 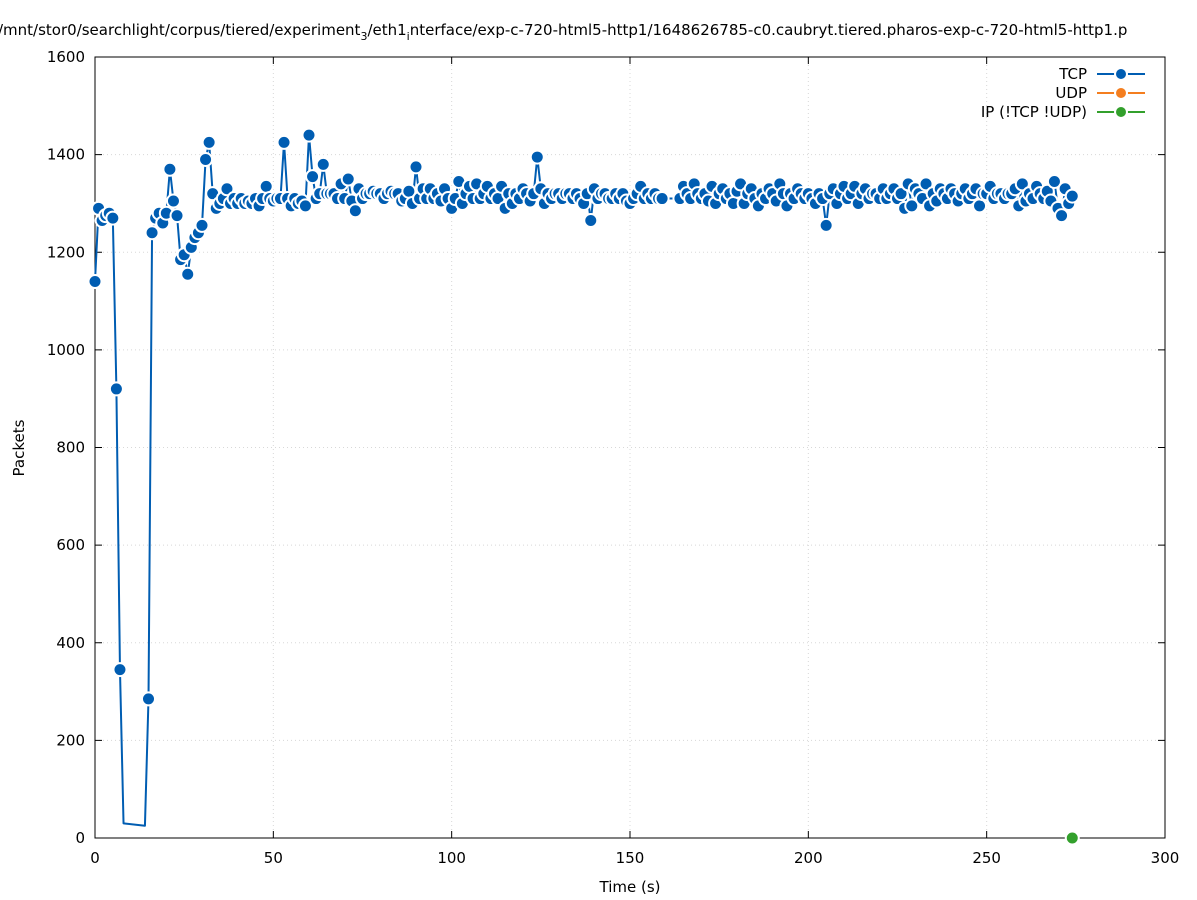 What do you see at coordinates (70, 643) in the screenshot?
I see `y-tick-label: 400` at bounding box center [70, 643].